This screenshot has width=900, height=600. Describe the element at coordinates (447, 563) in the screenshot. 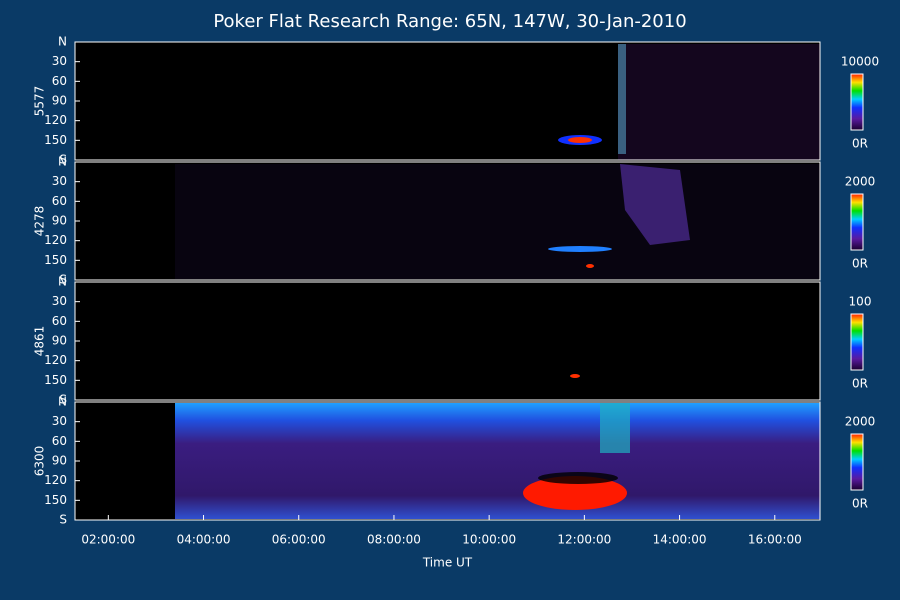

I see `x-axis-label: Time UT` at that location.